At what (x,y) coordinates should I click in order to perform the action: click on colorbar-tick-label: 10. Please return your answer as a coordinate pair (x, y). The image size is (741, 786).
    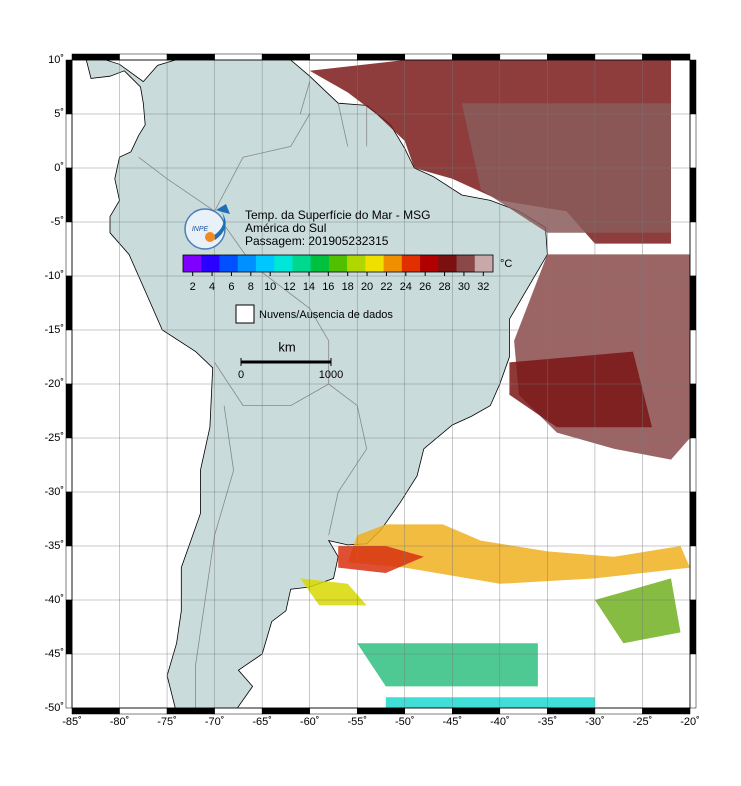
    Looking at the image, I should click on (270, 287).